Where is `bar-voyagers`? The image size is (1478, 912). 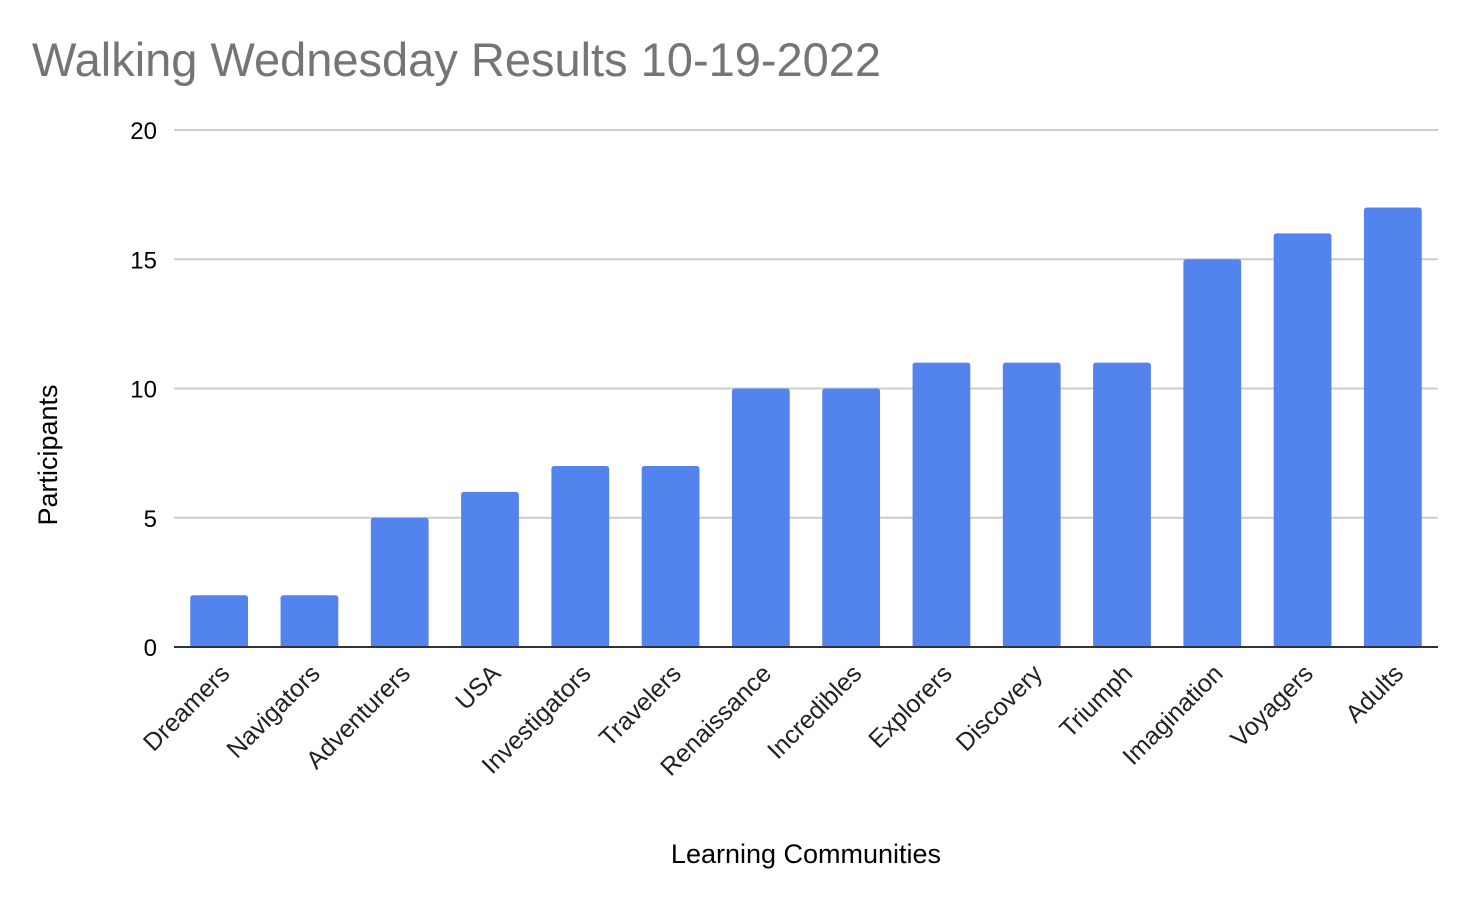
bar-voyagers is located at coordinates (1302, 440).